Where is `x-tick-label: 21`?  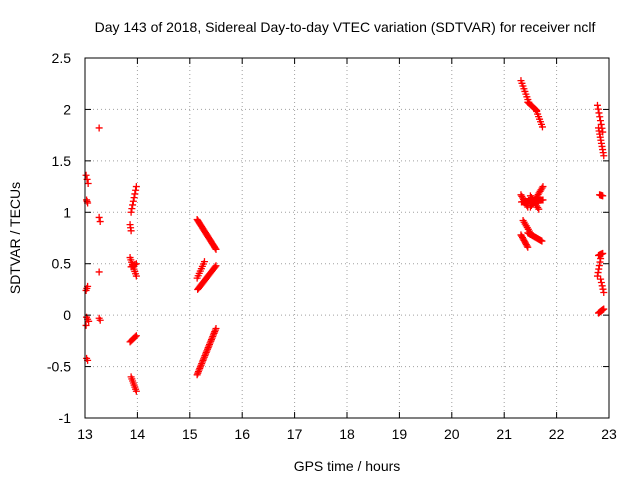 x-tick-label: 21 is located at coordinates (504, 434).